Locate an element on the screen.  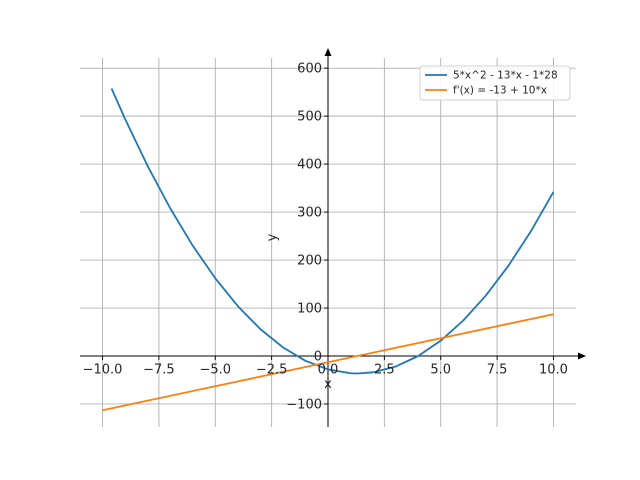
y-tick-label: −100 is located at coordinates (304, 404).